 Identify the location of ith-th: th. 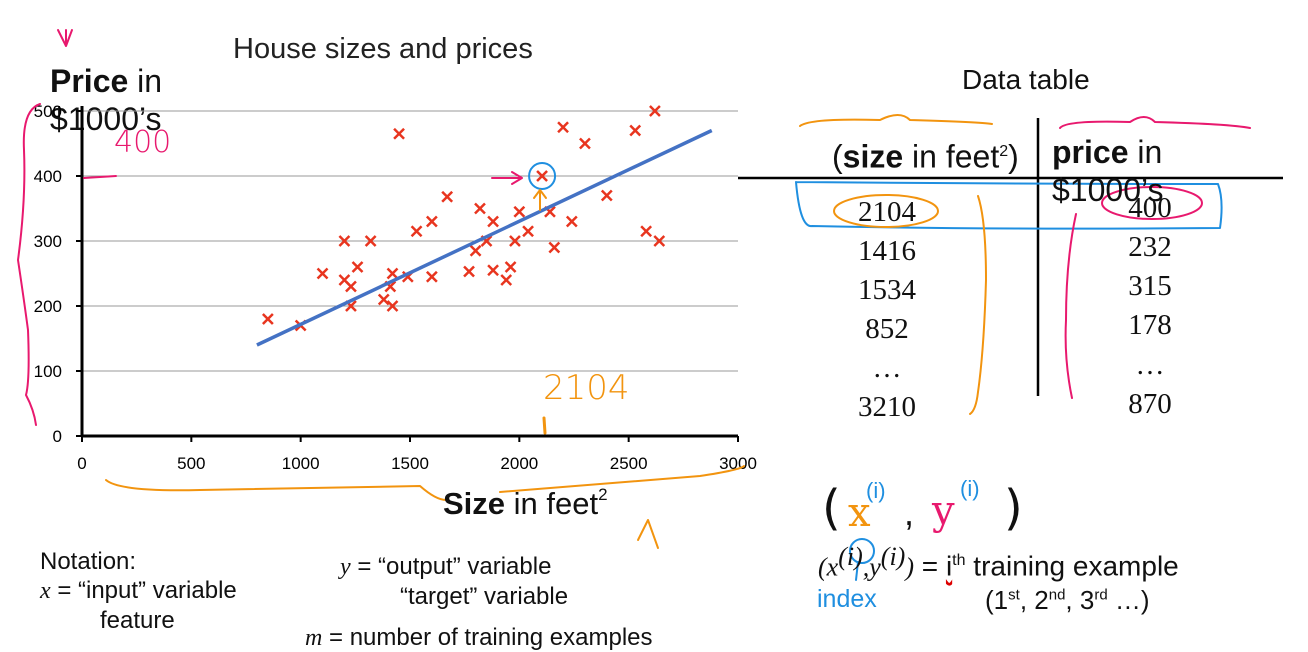
(959, 560).